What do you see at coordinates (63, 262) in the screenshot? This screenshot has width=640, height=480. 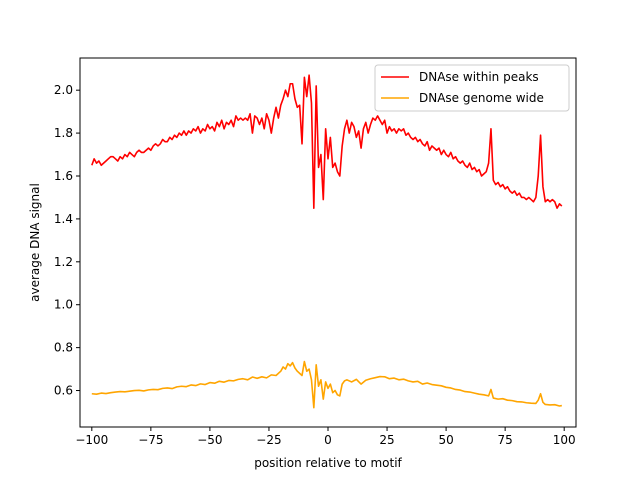 I see `y-tick-label: 1.2` at bounding box center [63, 262].